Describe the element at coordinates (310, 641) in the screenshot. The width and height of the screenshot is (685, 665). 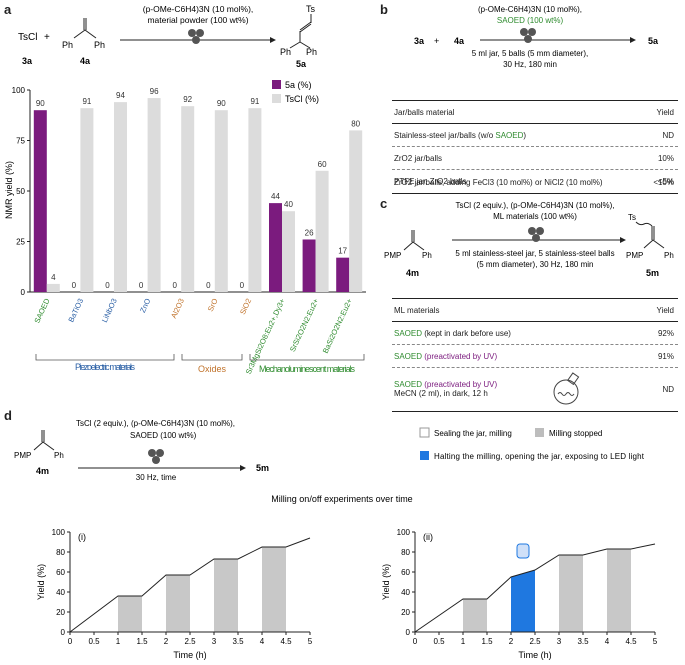
I see `x-tick-label: 5` at that location.